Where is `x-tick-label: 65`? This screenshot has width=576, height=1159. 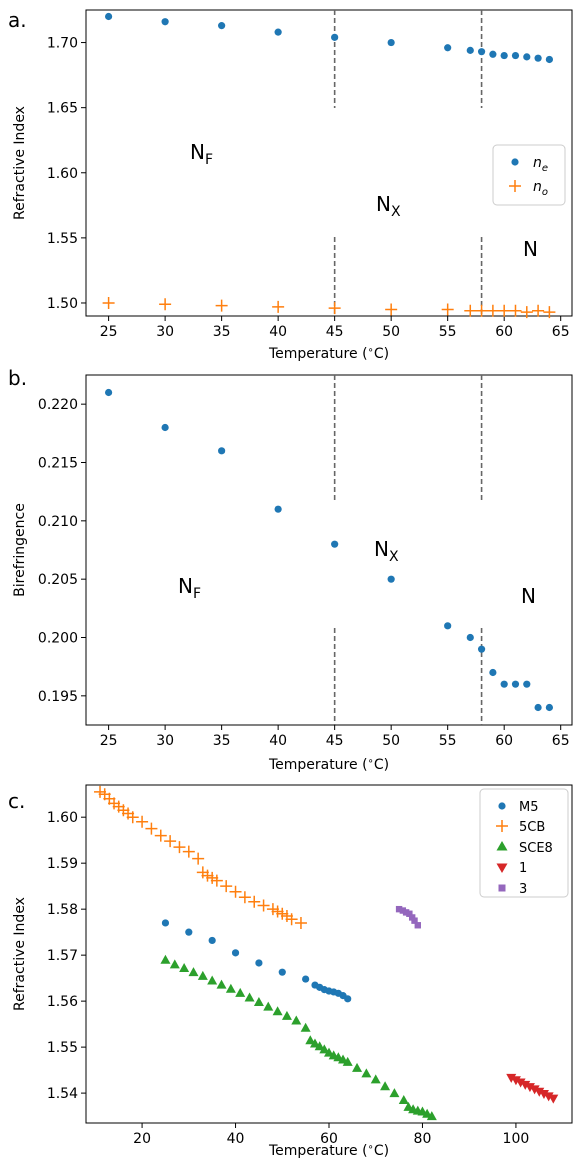
x-tick-label: 65 is located at coordinates (561, 741).